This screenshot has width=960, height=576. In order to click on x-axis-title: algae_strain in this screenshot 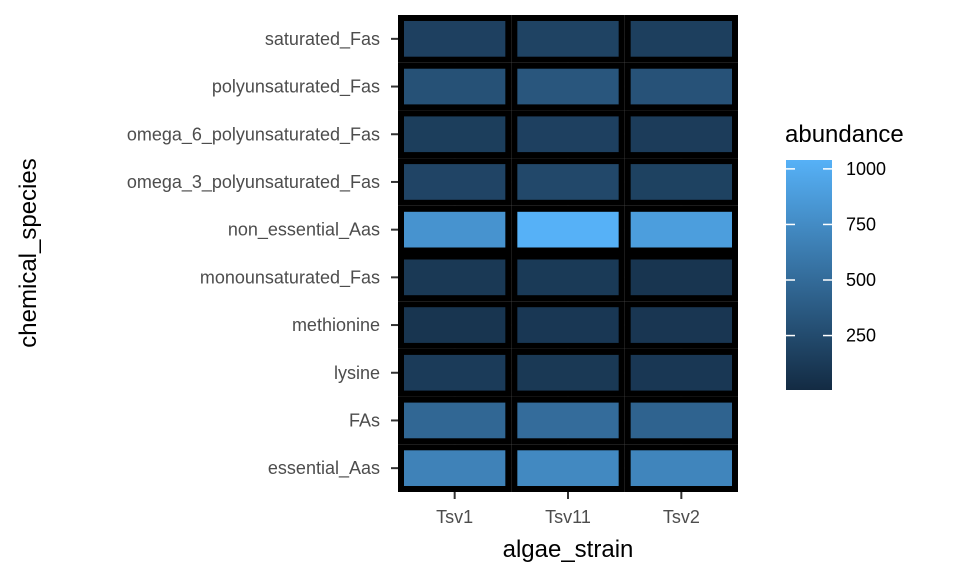, I will do `click(568, 549)`.